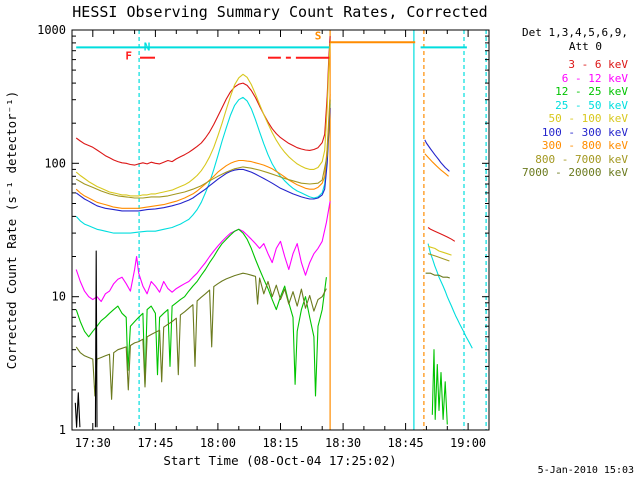  What do you see at coordinates (62, 430) in the screenshot?
I see `y-tick-label: 1` at bounding box center [62, 430].